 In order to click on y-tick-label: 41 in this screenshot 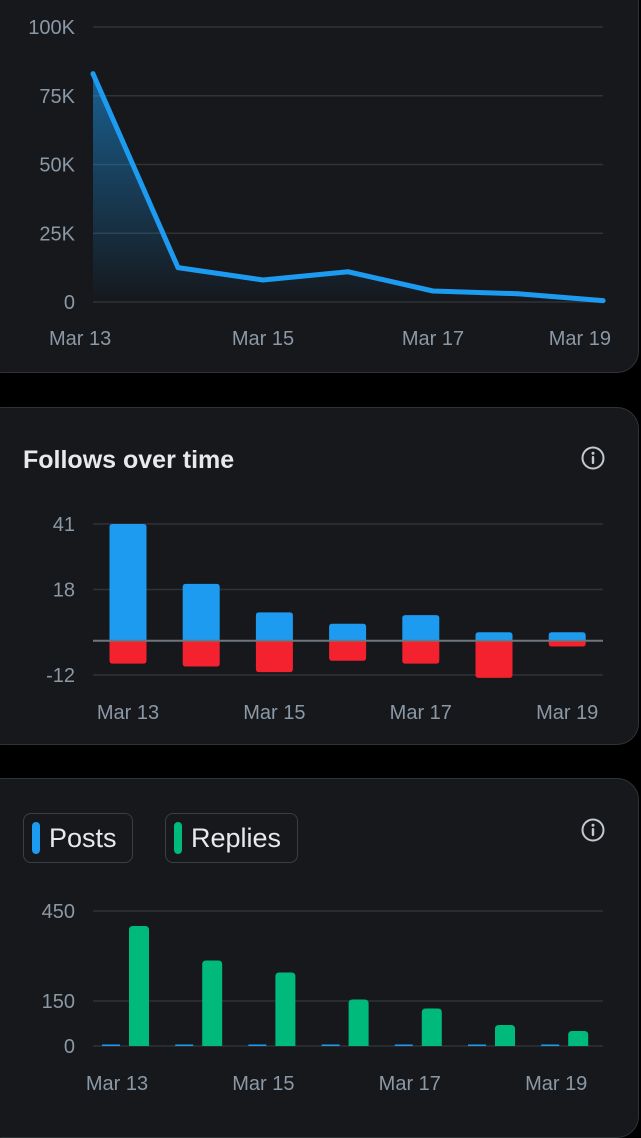, I will do `click(64, 525)`.